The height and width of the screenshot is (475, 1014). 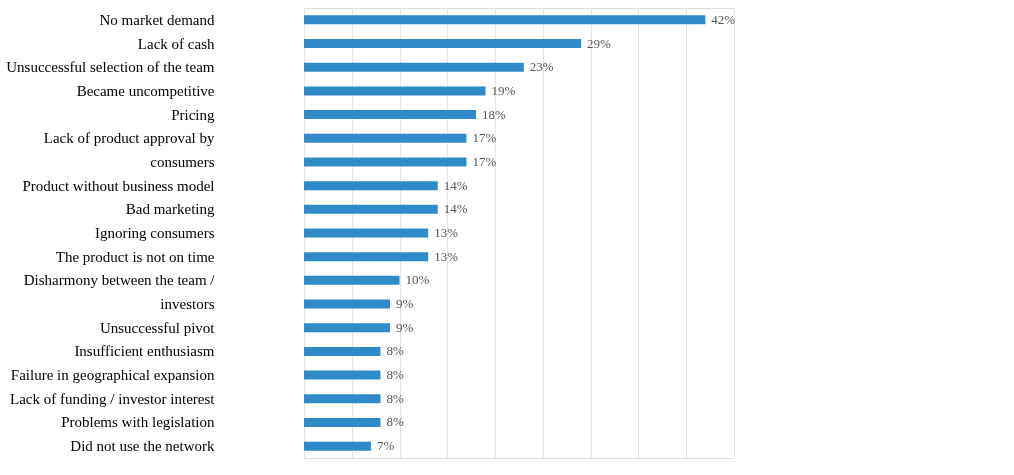 I want to click on y-tick-label: The product is not on time, so click(x=135, y=256).